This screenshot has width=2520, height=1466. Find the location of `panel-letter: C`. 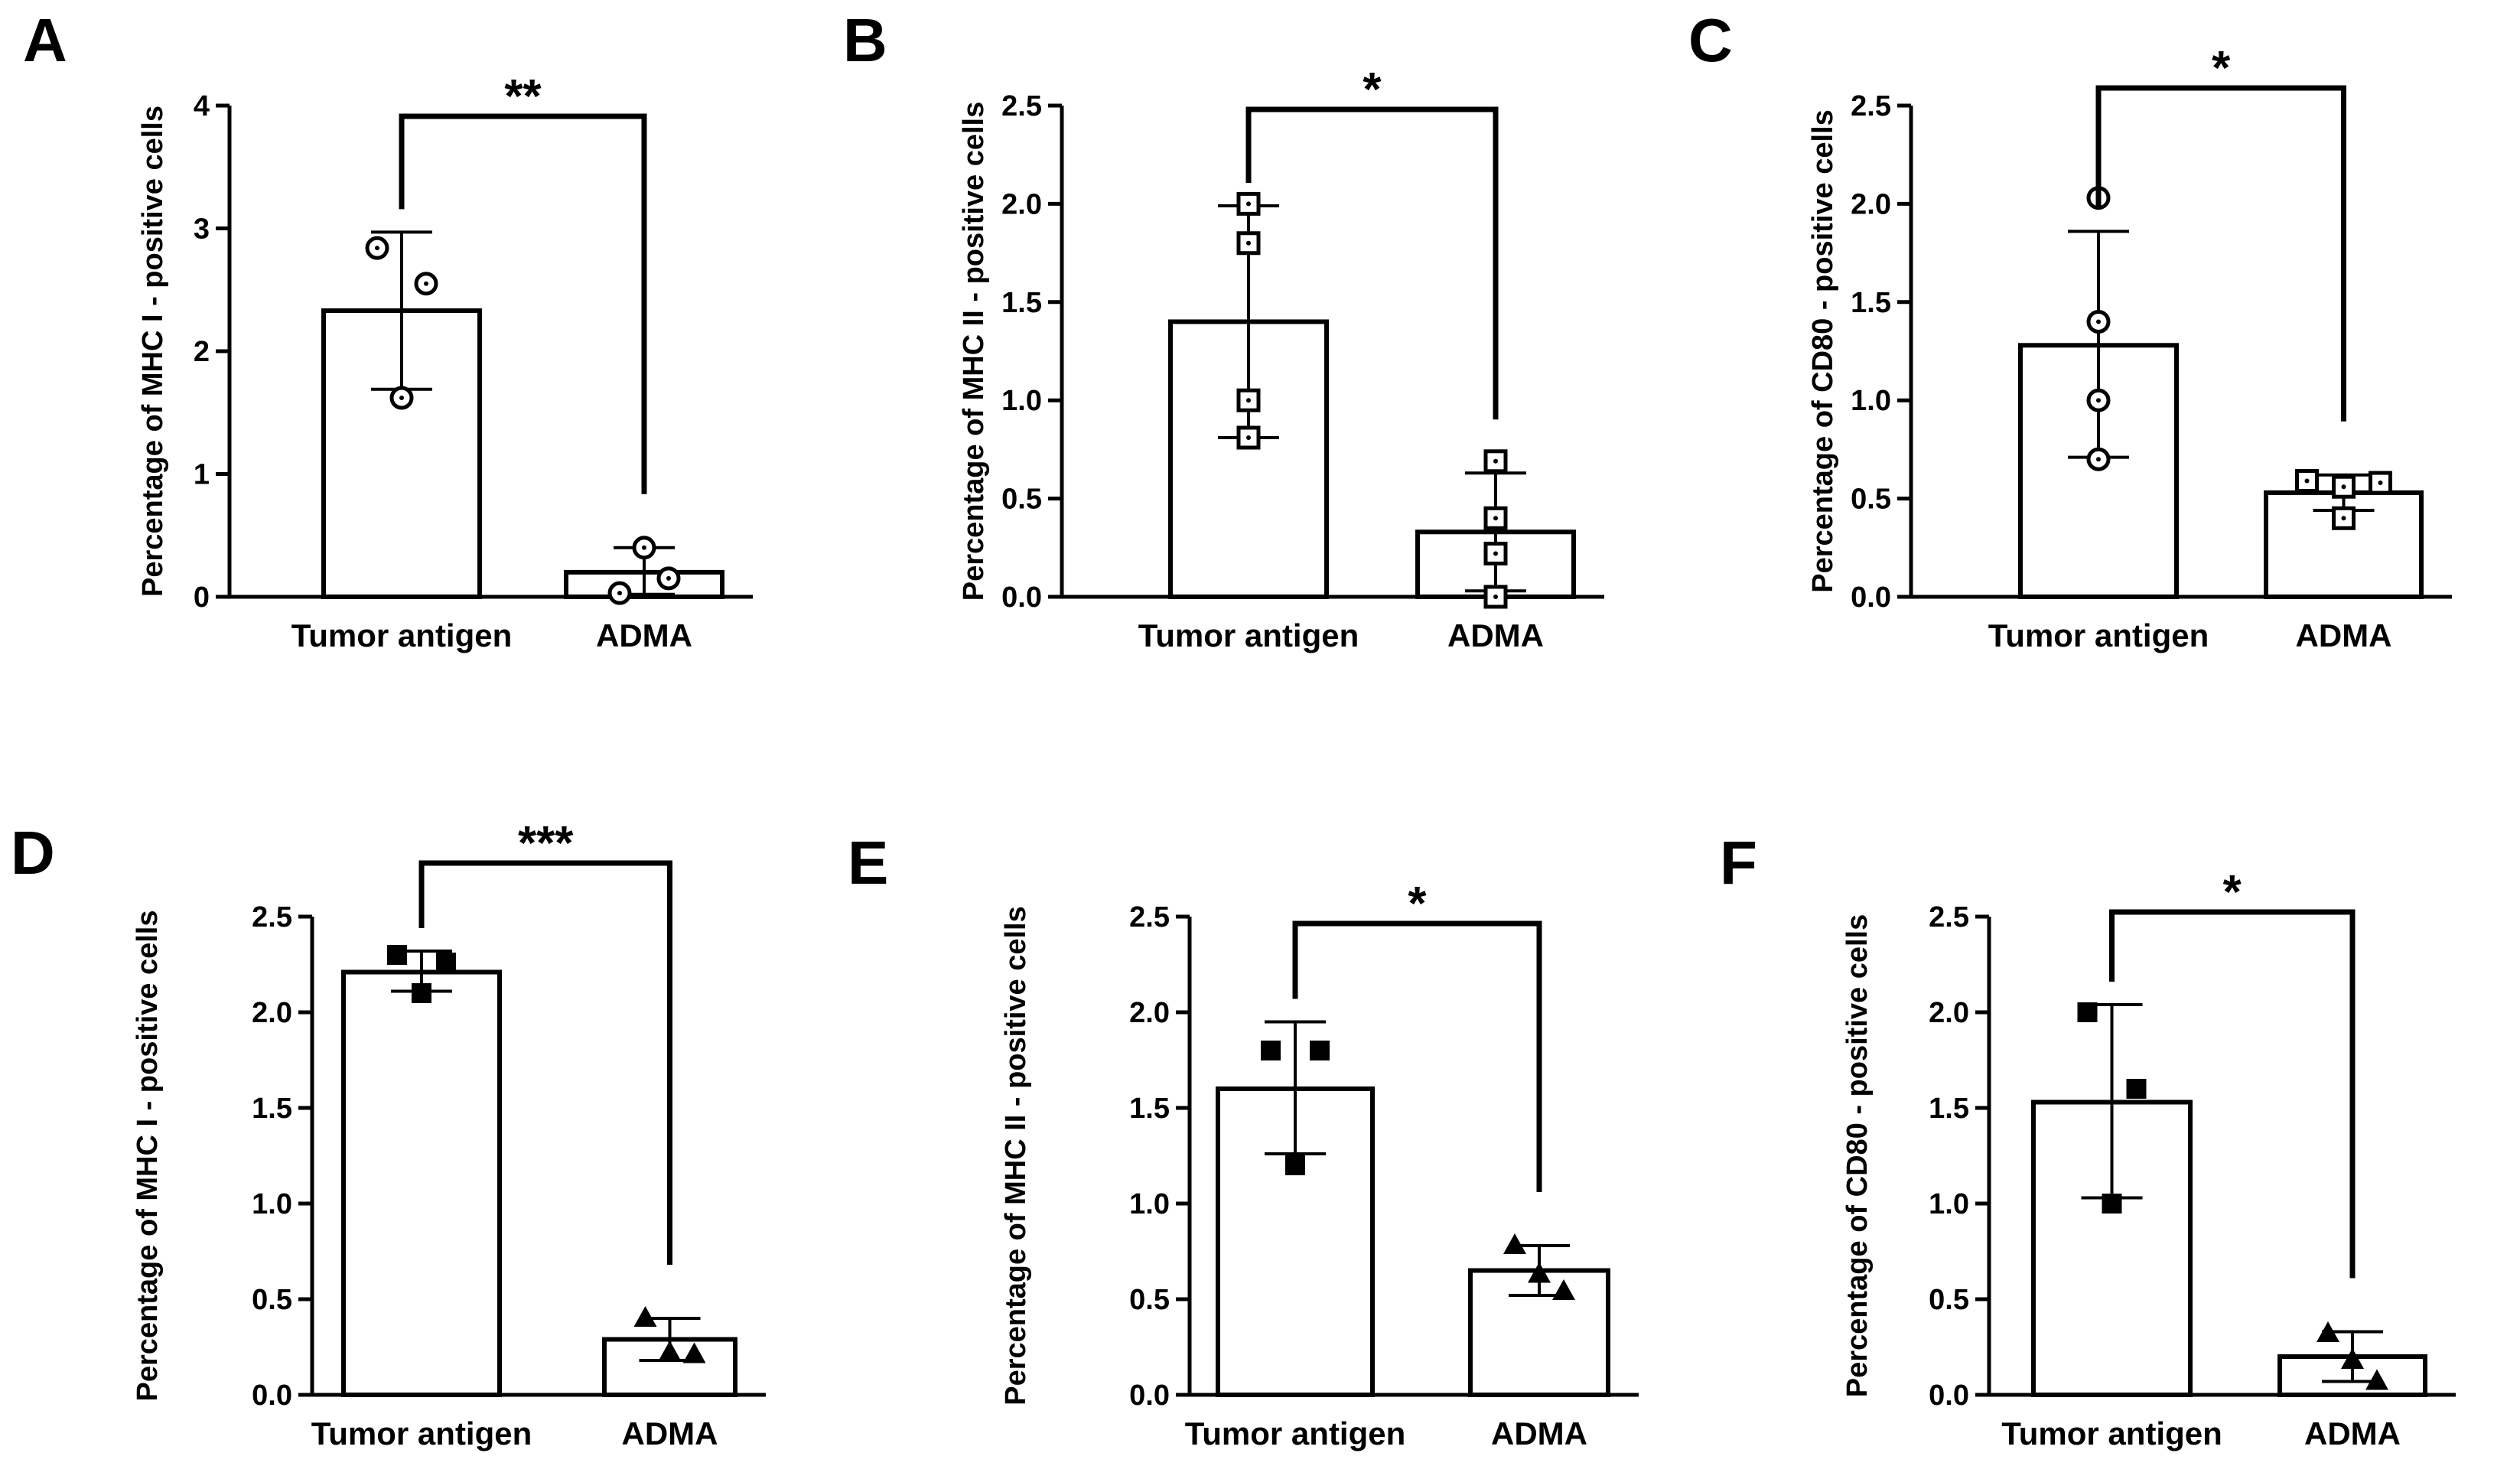

panel-letter: C is located at coordinates (1710, 40).